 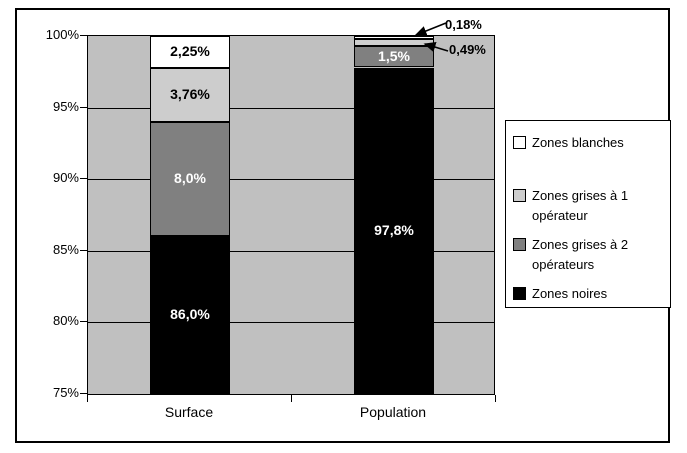 I want to click on bar-segment-label: 8,0%, so click(x=190, y=178).